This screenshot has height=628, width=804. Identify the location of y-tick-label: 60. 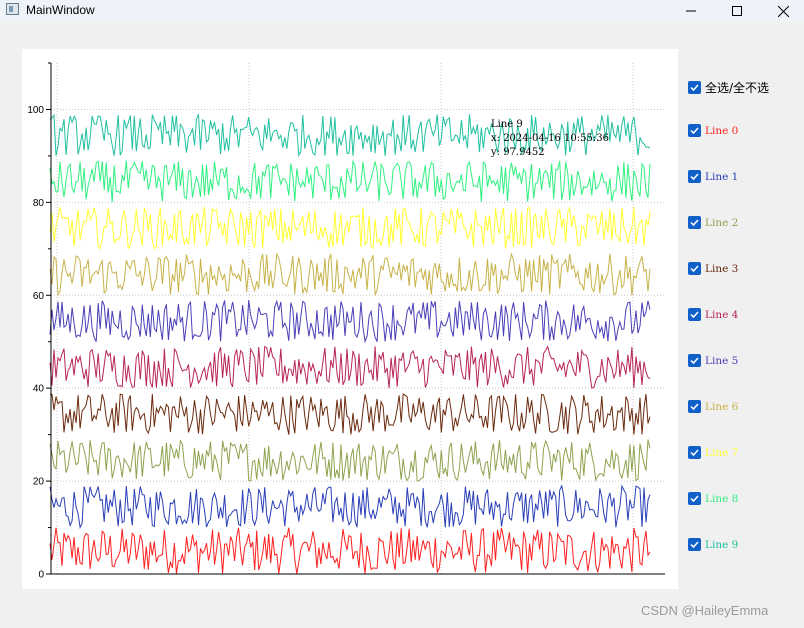
(39, 296).